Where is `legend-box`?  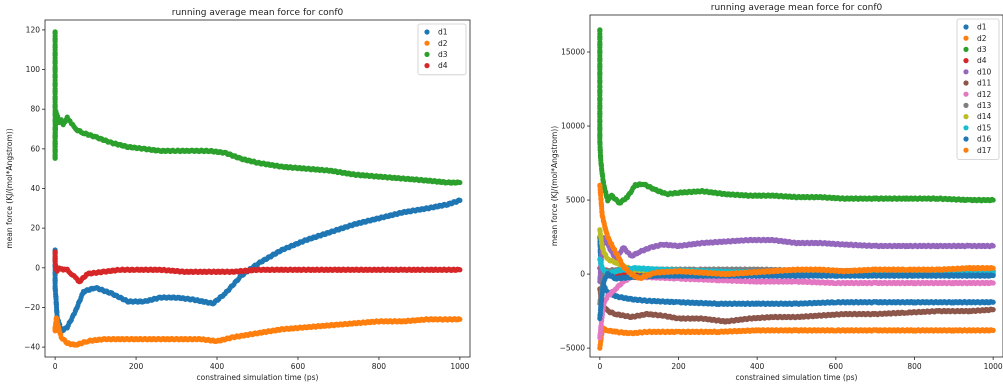
legend-box is located at coordinates (442, 49).